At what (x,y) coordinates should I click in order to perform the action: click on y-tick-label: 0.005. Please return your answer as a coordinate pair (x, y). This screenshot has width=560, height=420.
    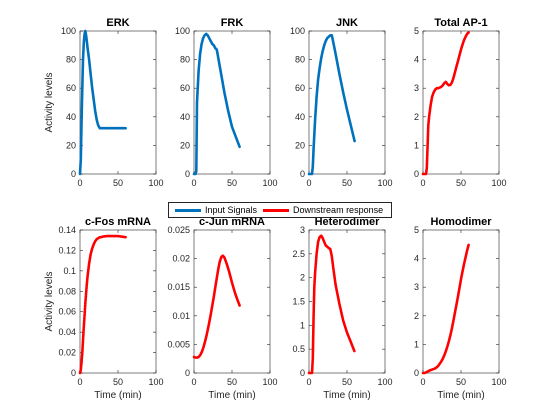
    Looking at the image, I should click on (178, 344).